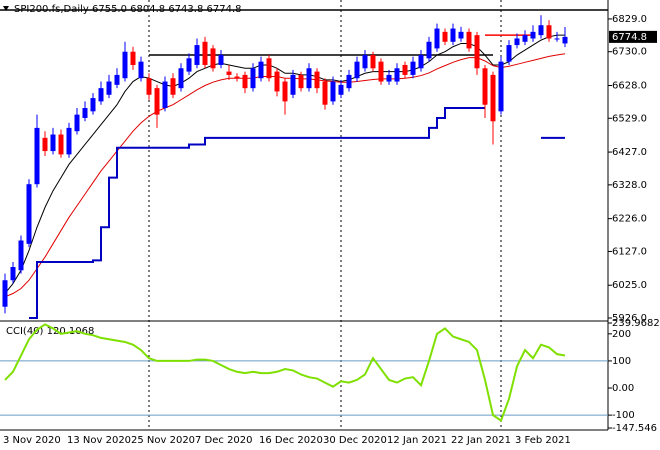 The width and height of the screenshot is (660, 450). I want to click on y-tick-label: 239.9682, so click(636, 323).